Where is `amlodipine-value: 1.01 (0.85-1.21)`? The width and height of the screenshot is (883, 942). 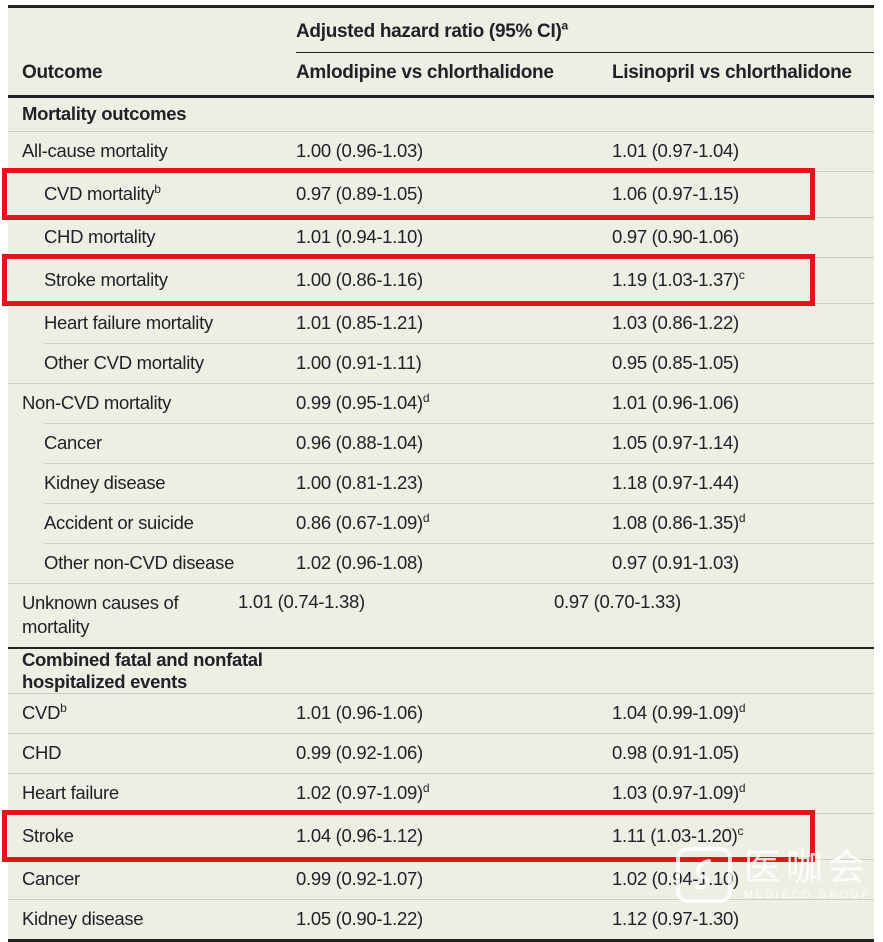
amlodipine-value: 1.01 (0.85-1.21) is located at coordinates (454, 323).